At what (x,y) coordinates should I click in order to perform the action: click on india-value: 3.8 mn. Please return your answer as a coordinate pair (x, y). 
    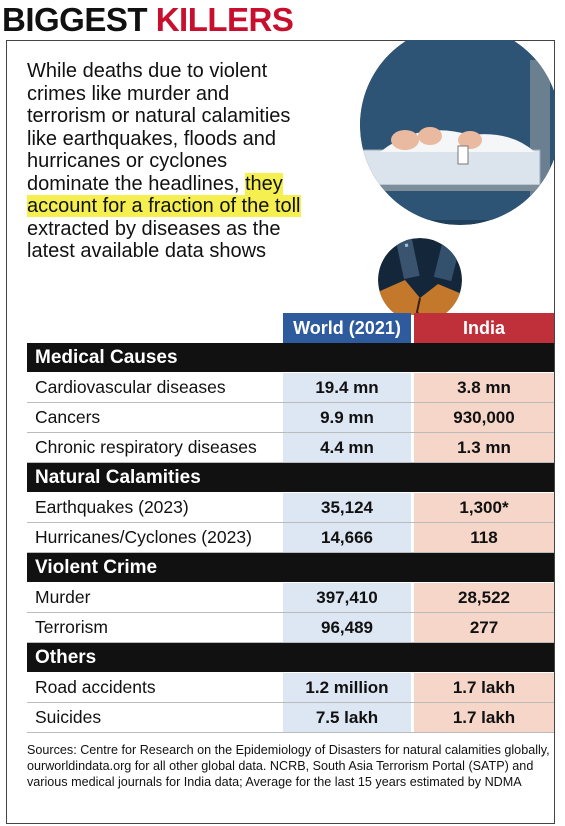
    Looking at the image, I should click on (484, 387).